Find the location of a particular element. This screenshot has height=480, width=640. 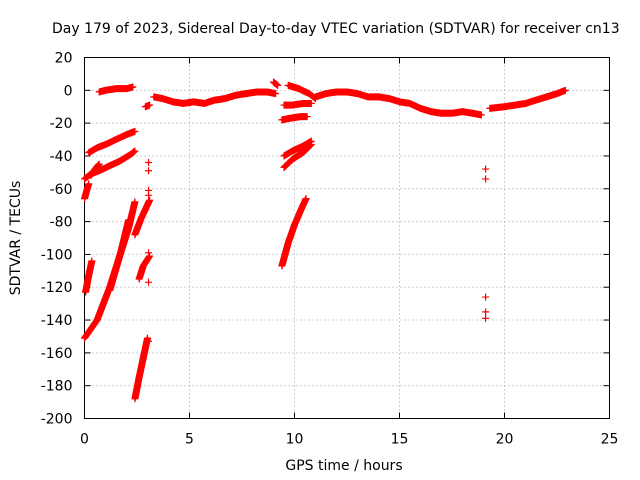

y-tick-label: -160 is located at coordinates (57, 354).